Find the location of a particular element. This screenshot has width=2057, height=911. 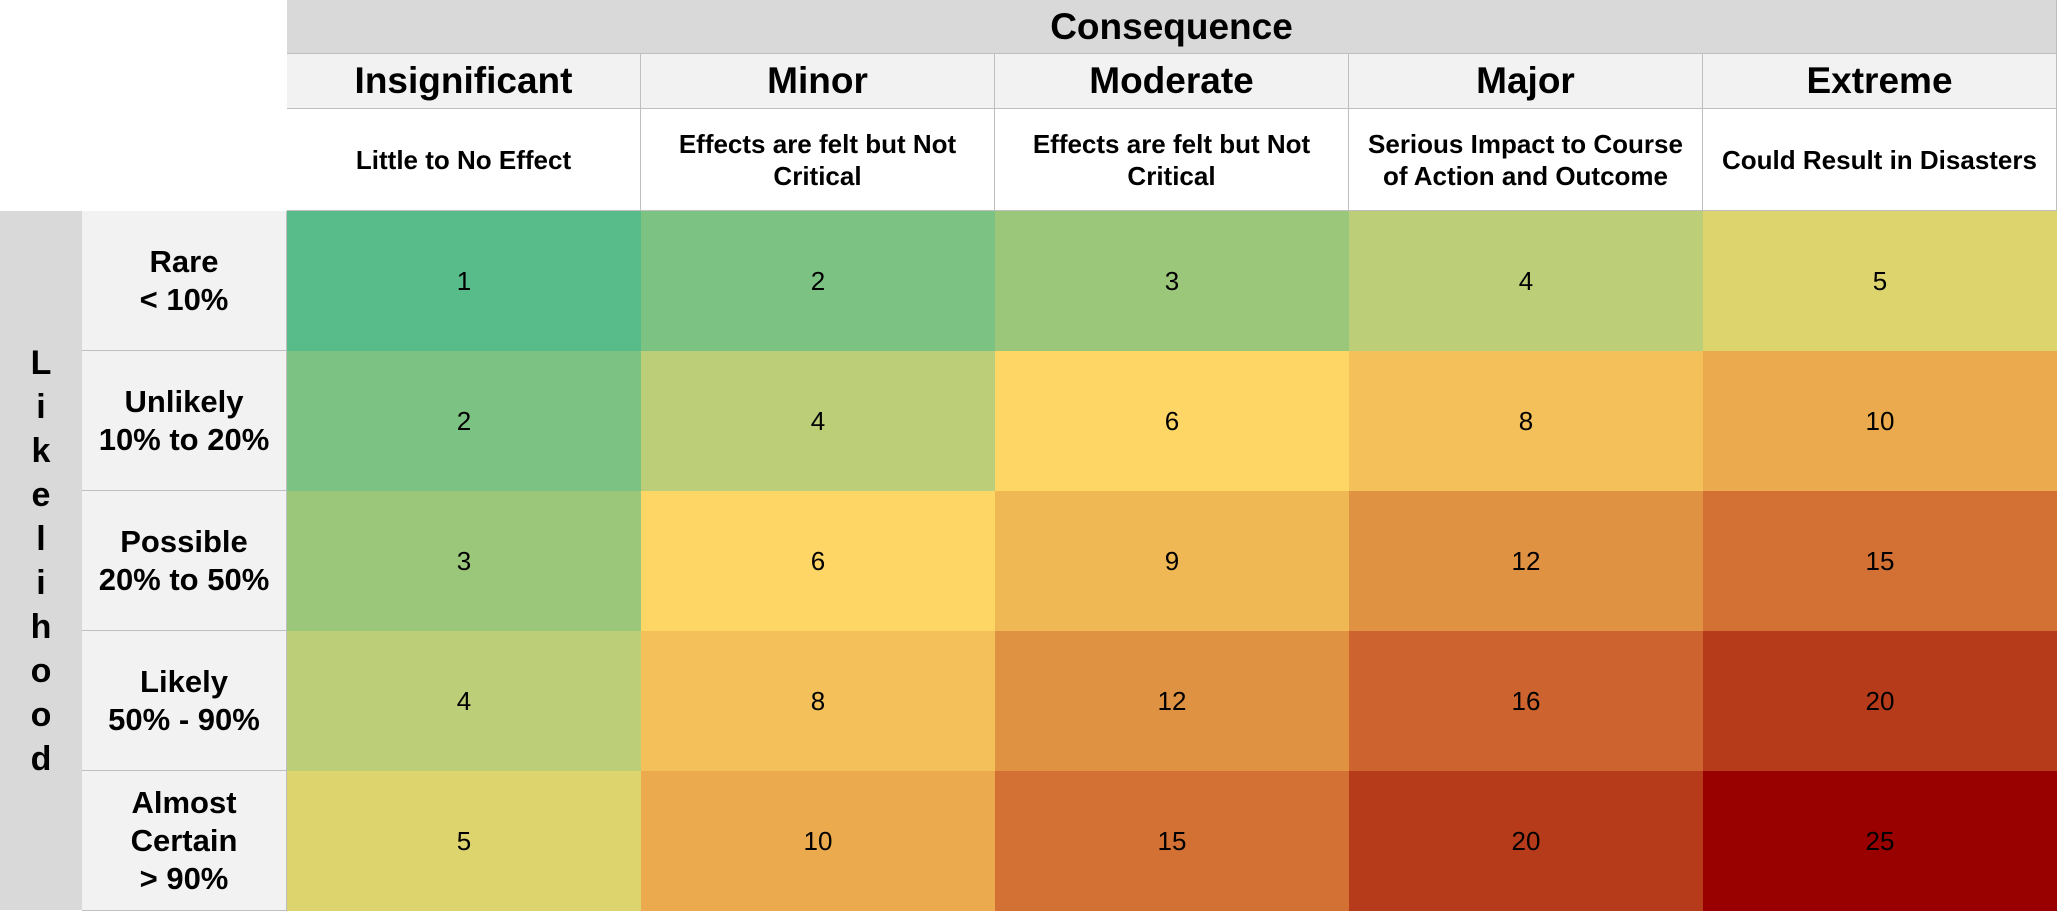

likelihood-letter: e is located at coordinates (41, 494).